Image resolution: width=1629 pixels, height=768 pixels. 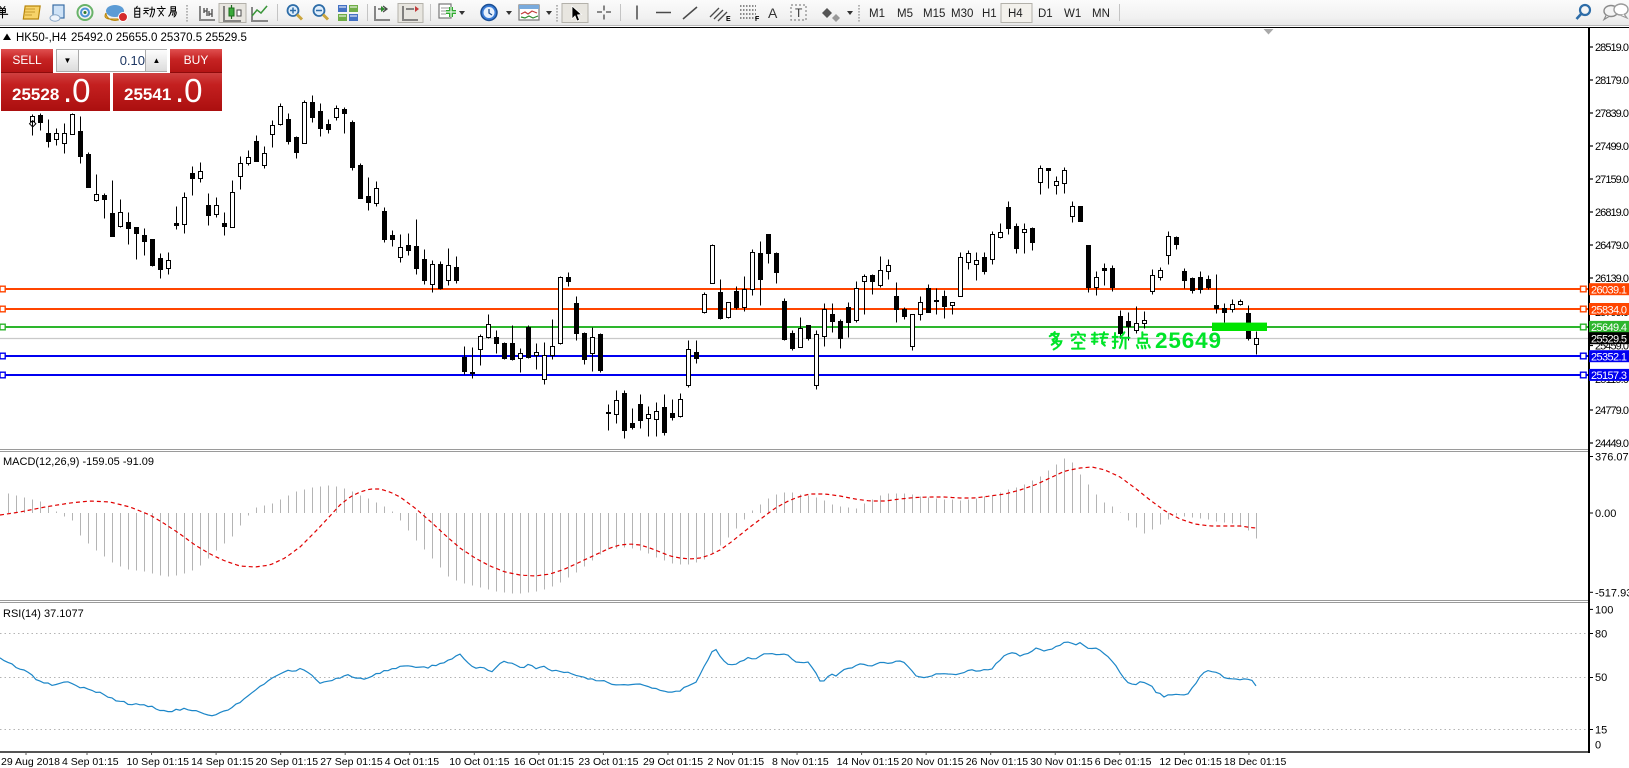 I want to click on svg-text: D1, so click(x=1045, y=14).